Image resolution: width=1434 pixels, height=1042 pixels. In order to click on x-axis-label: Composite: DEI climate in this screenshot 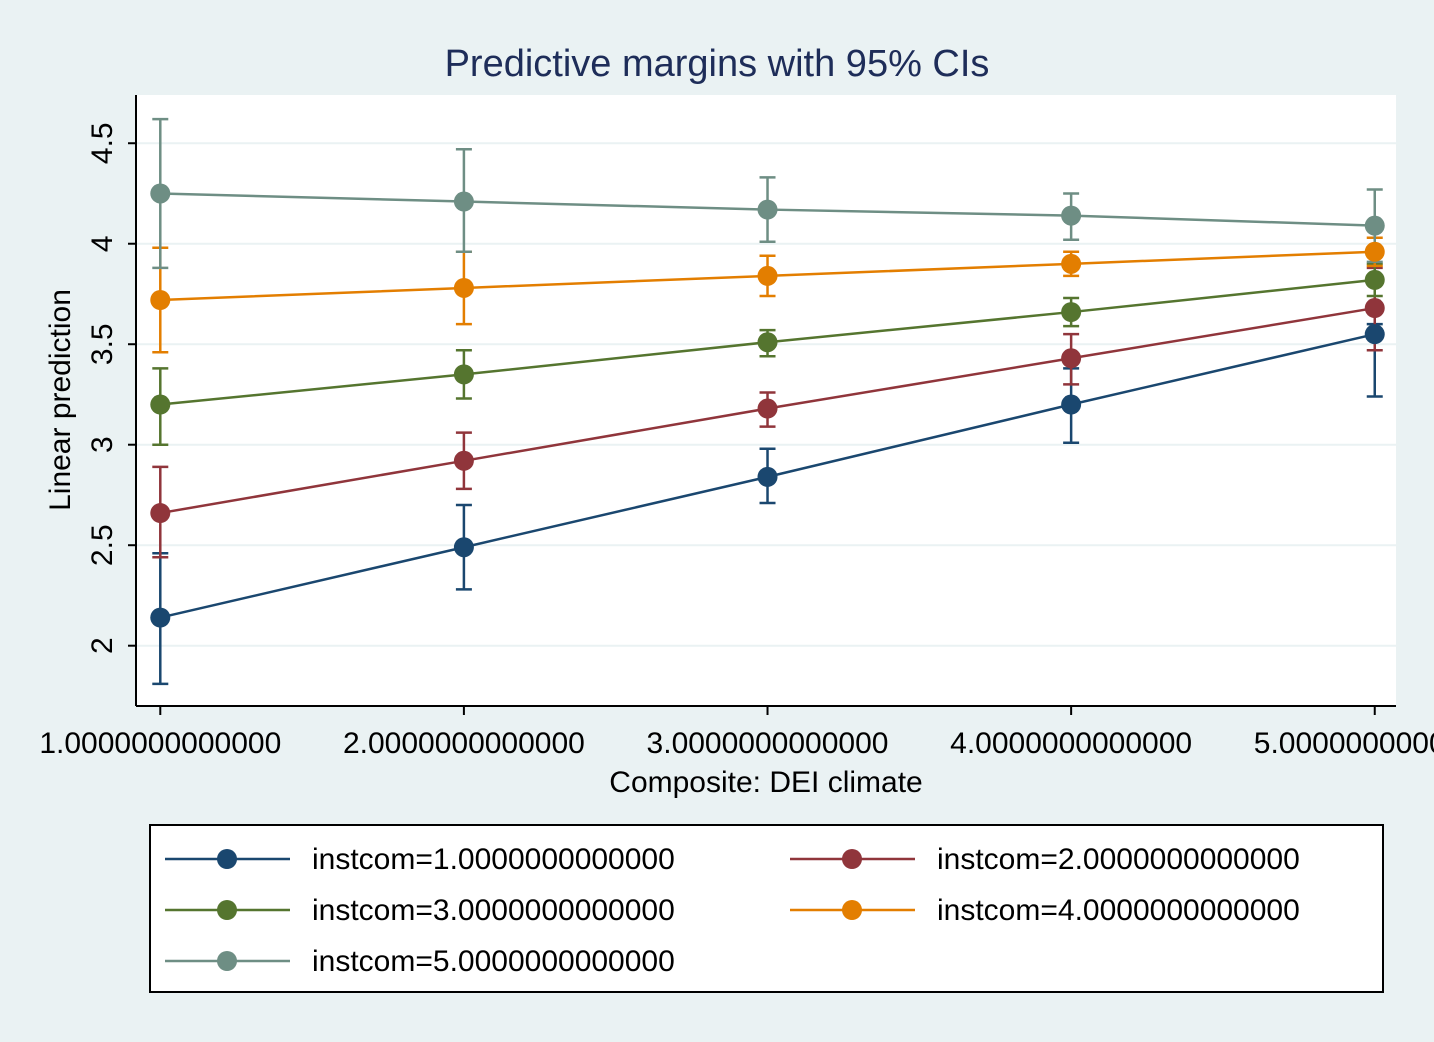, I will do `click(765, 782)`.